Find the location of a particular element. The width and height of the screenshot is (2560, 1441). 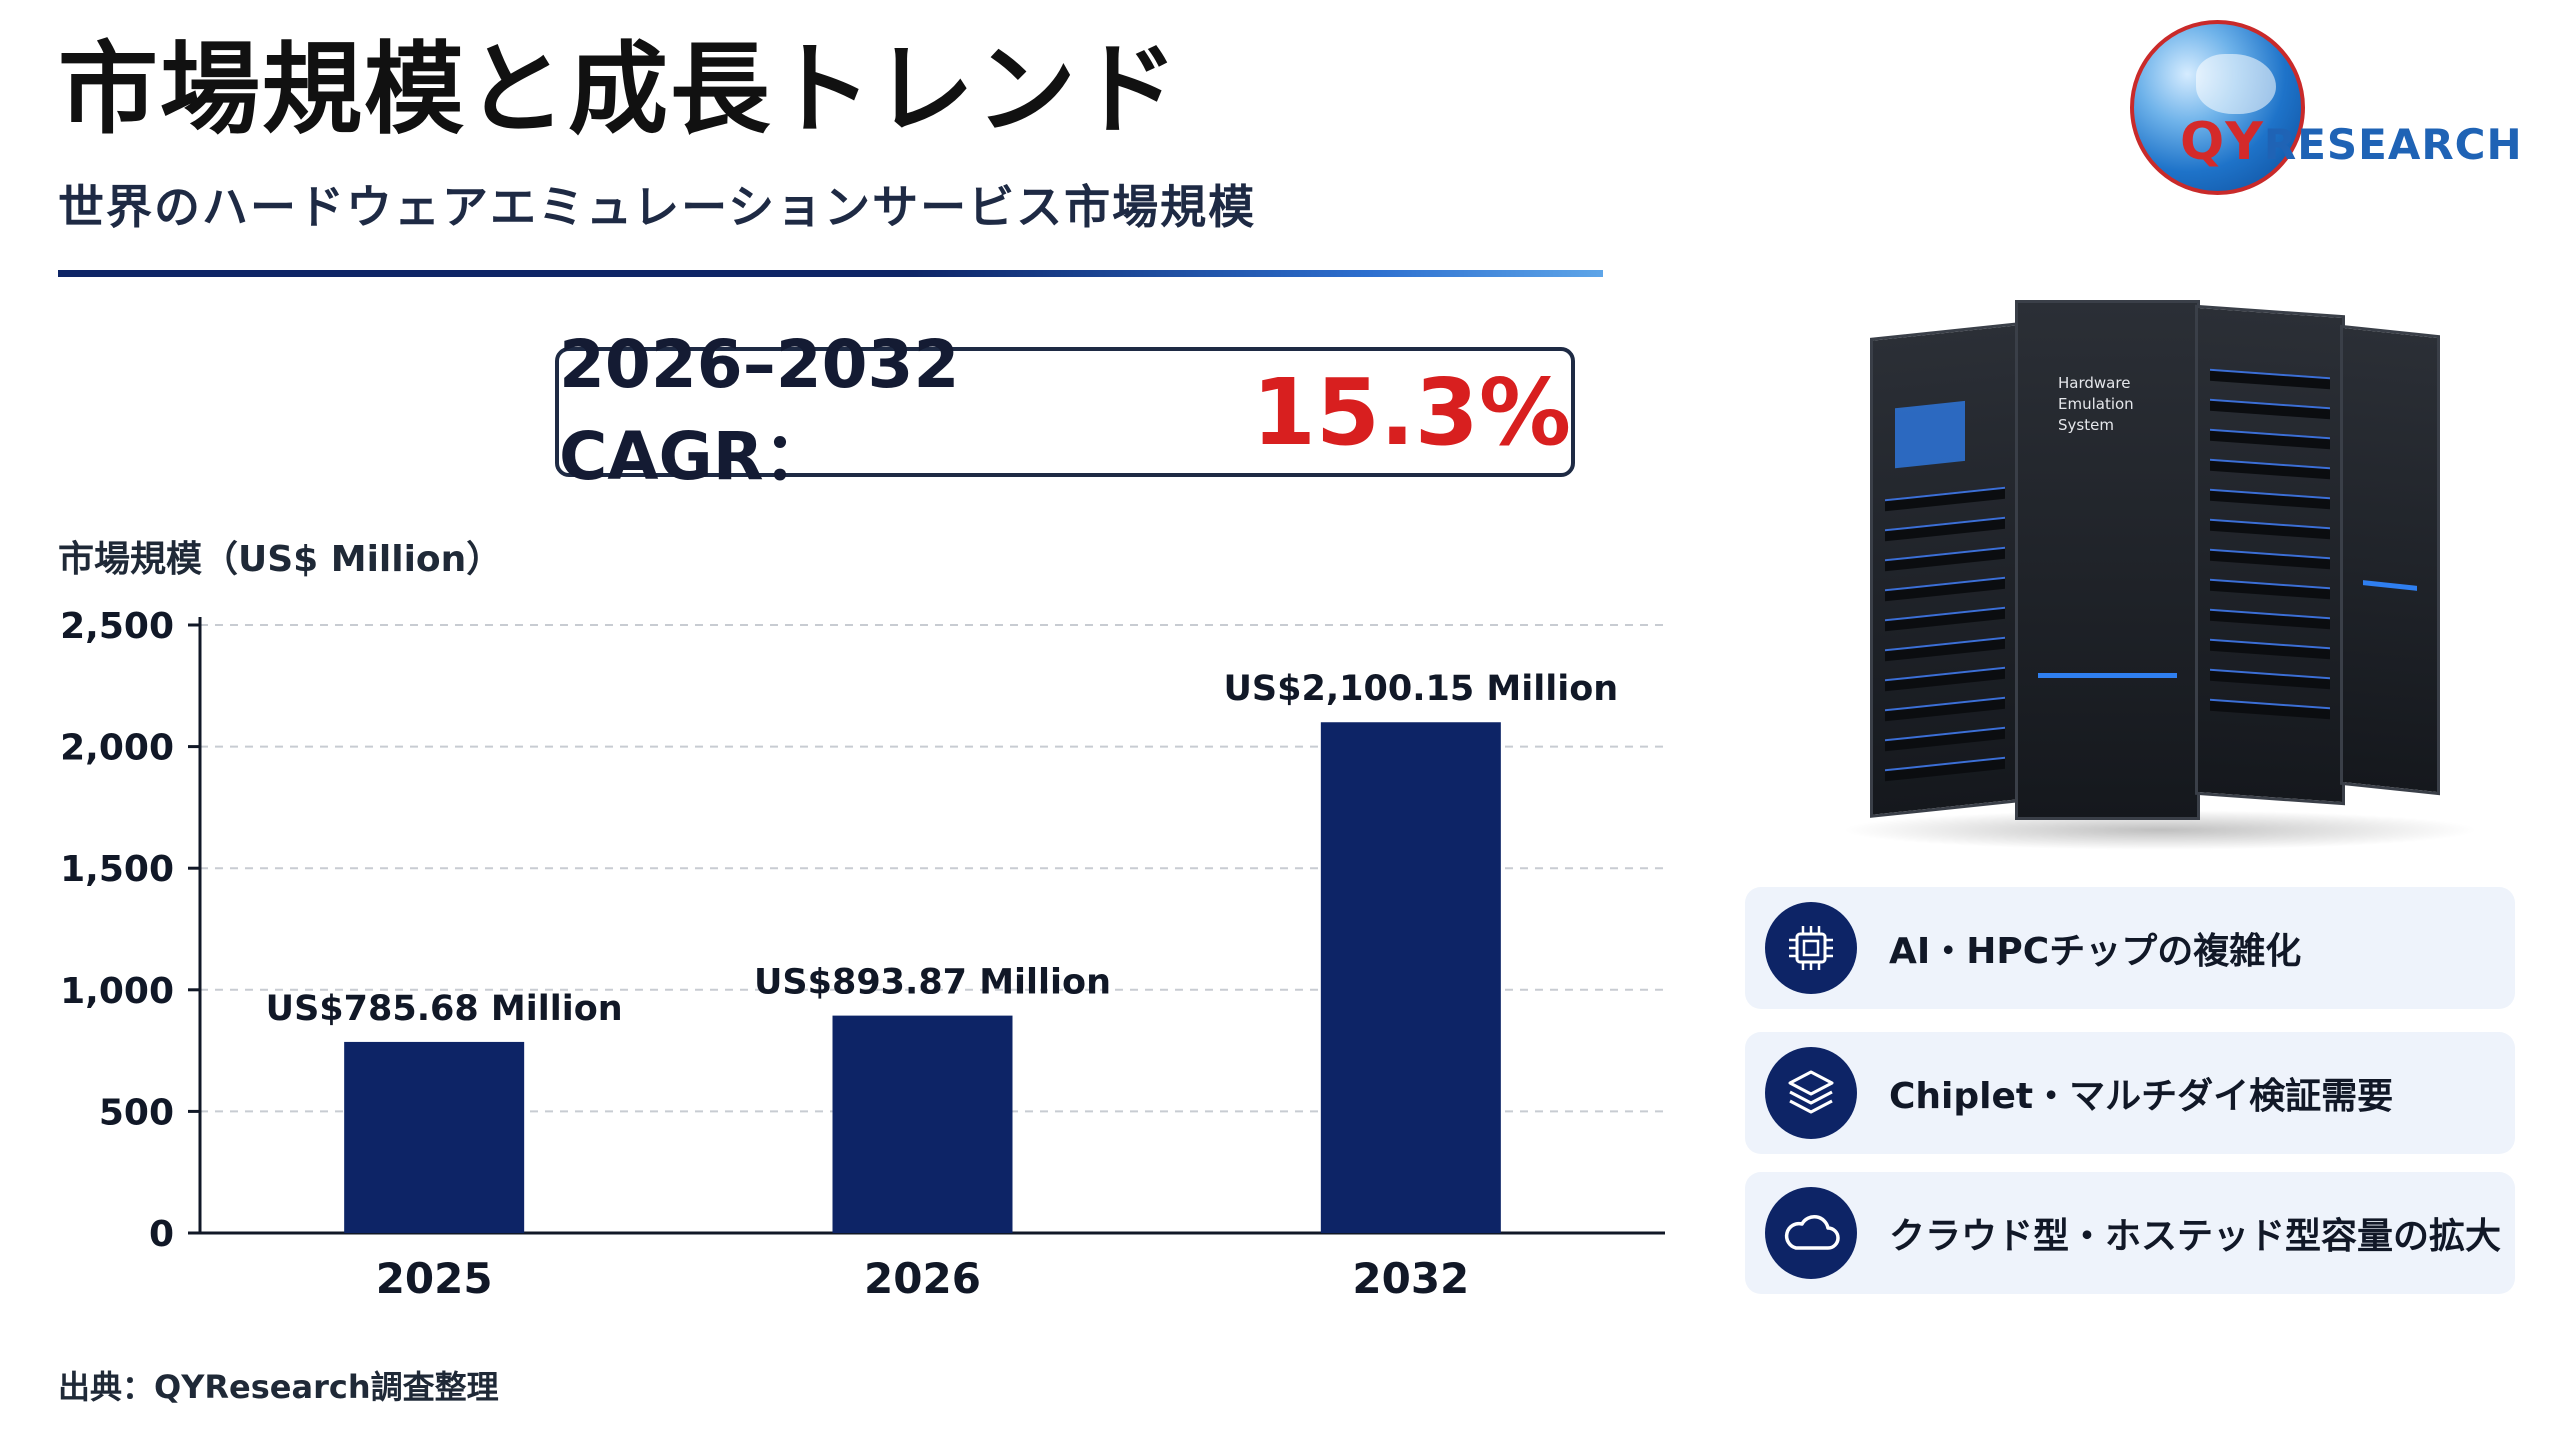

qyresearch-logo: QYRESEARCH is located at coordinates (2330, 112).